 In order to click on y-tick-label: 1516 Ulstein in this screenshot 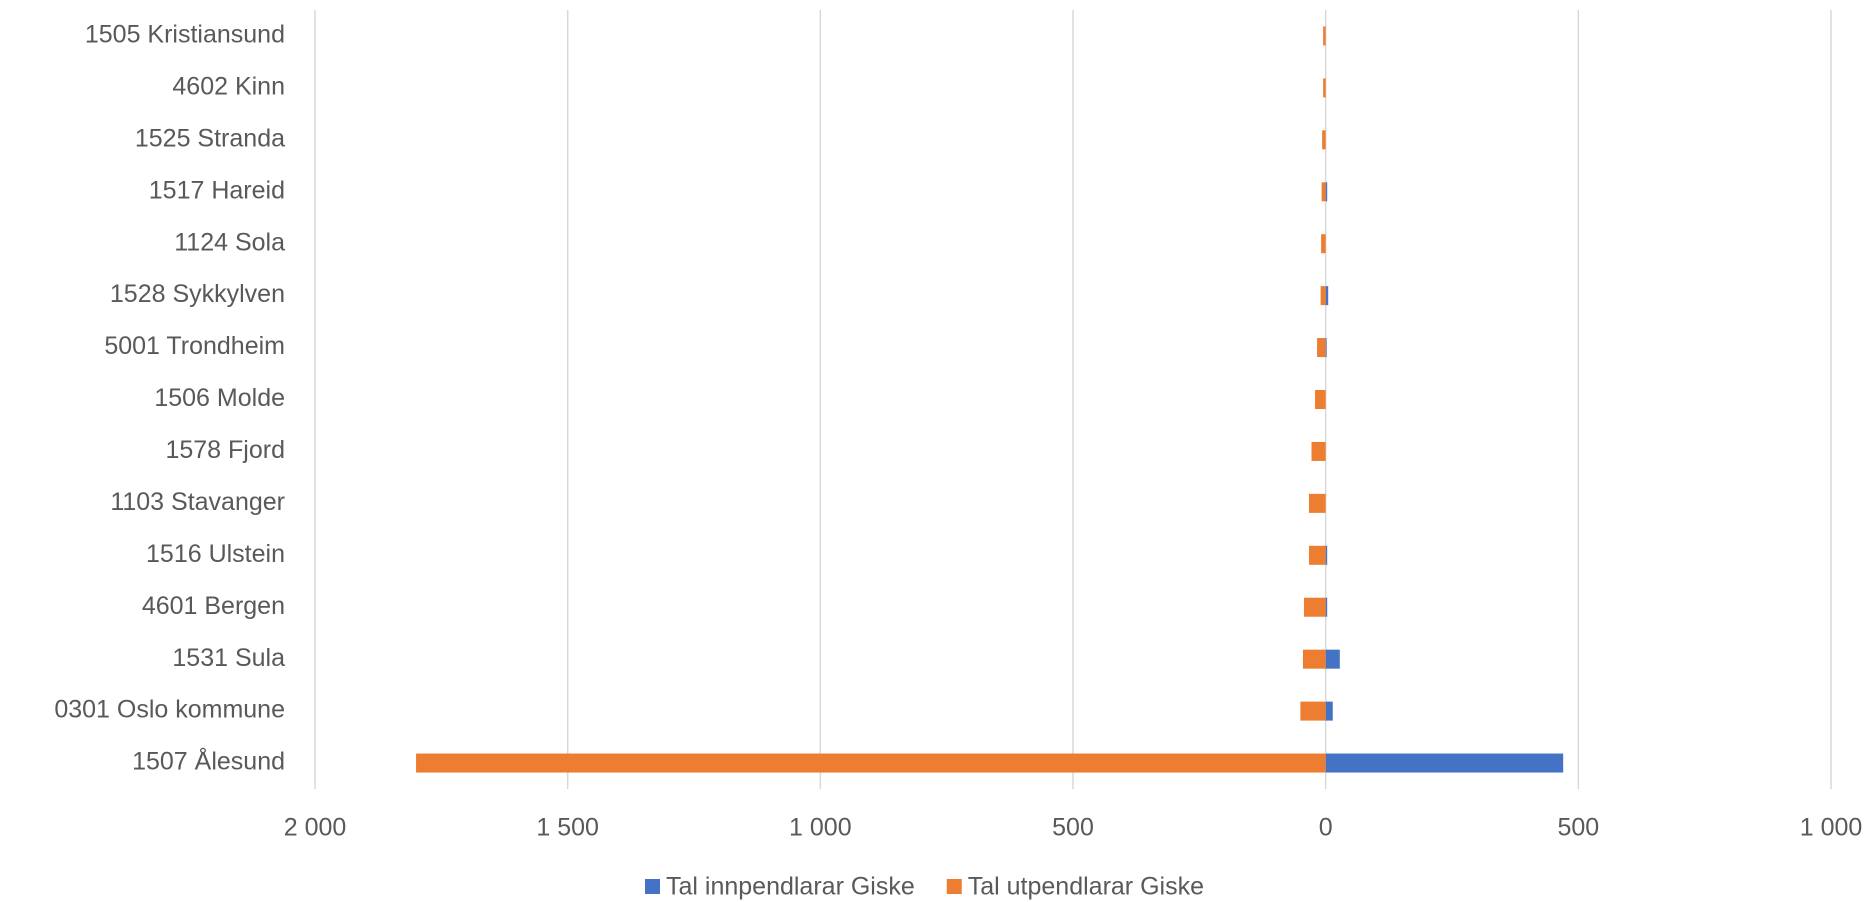, I will do `click(215, 554)`.